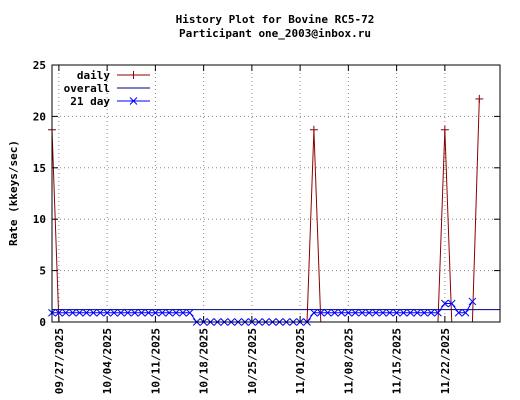 The height and width of the screenshot is (400, 520). What do you see at coordinates (348, 361) in the screenshot?
I see `x-tick-label: 11/08/2025` at bounding box center [348, 361].